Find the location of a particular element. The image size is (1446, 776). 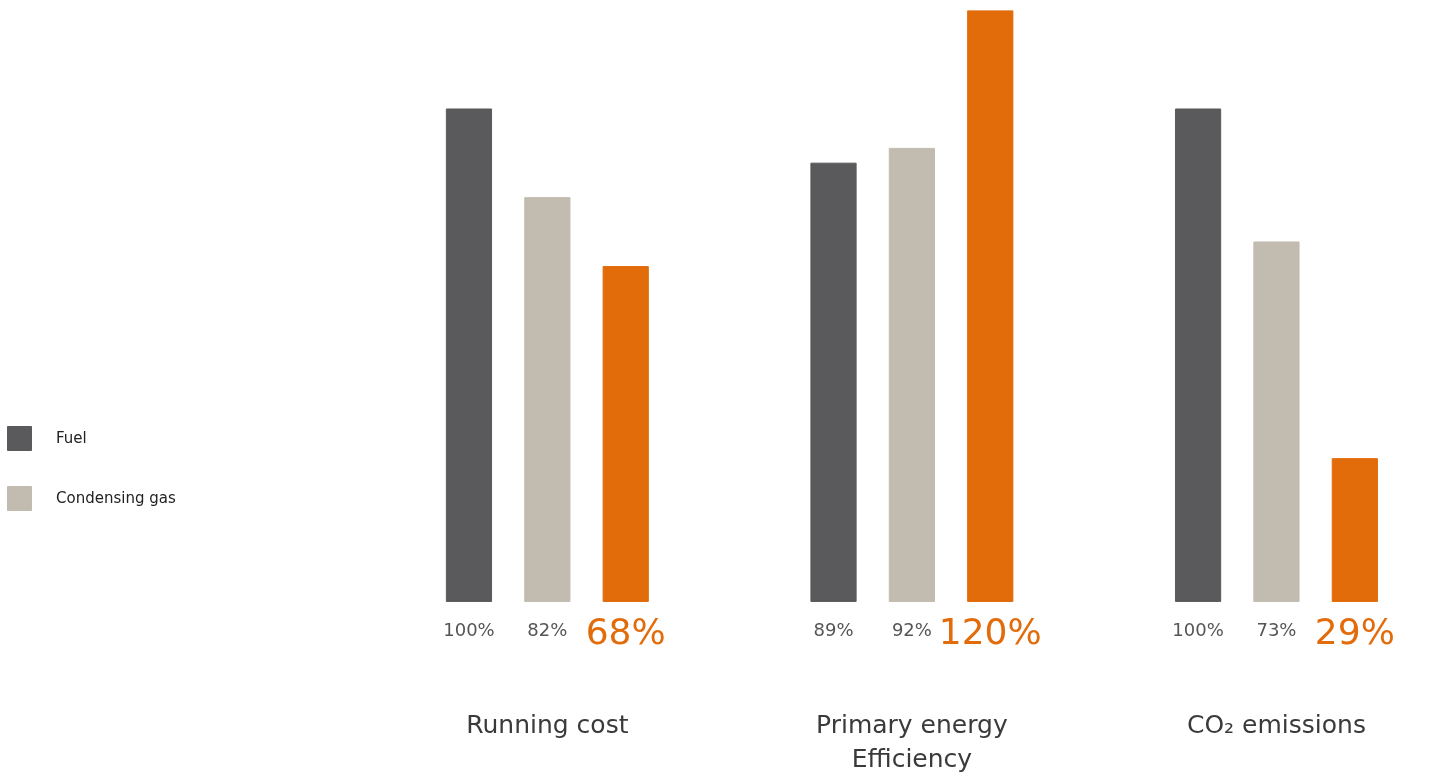

data-label: 82% is located at coordinates (547, 630).